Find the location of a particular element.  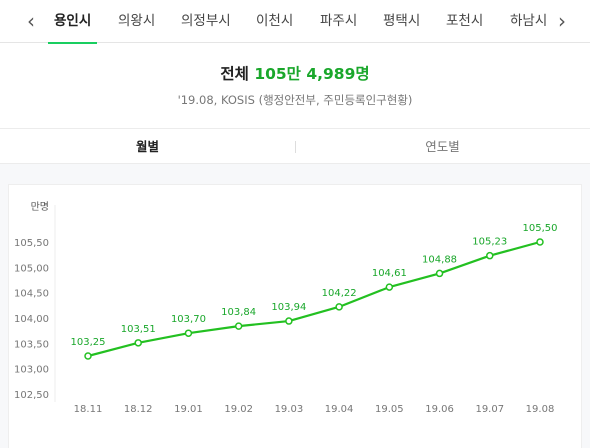

y-tick-label: 102,50 is located at coordinates (31, 395).